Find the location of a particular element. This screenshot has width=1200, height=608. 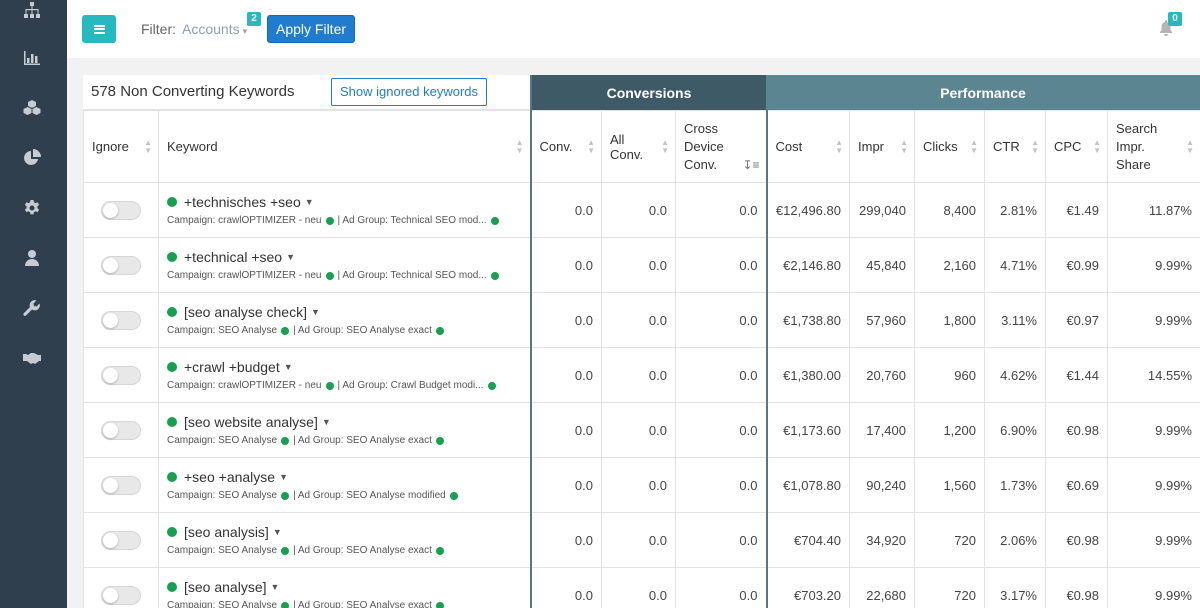

menu-toggle-button is located at coordinates (99, 29).